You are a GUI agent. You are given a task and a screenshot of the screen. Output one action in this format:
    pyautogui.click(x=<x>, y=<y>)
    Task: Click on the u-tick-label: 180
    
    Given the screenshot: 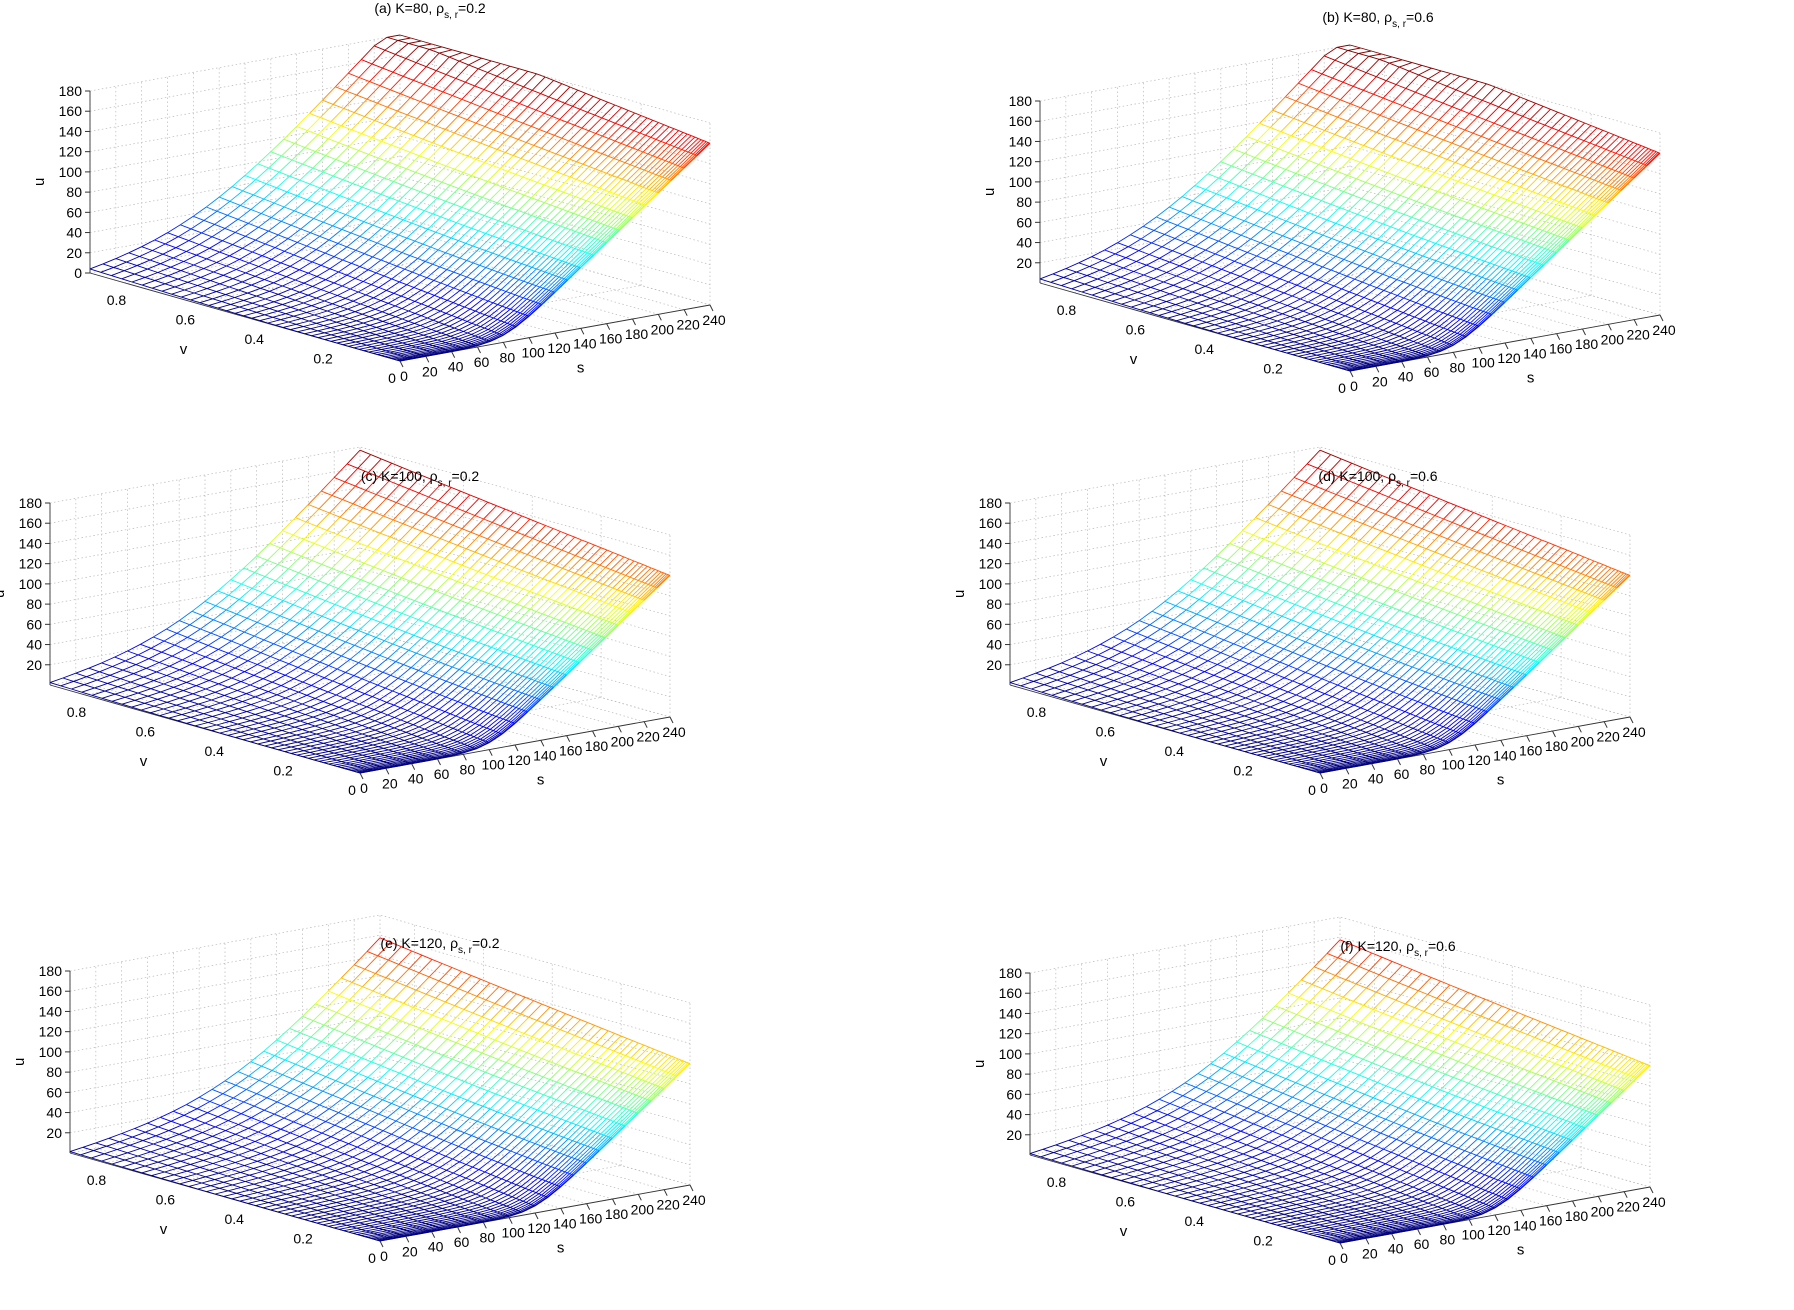 What is the action you would take?
    pyautogui.click(x=71, y=91)
    